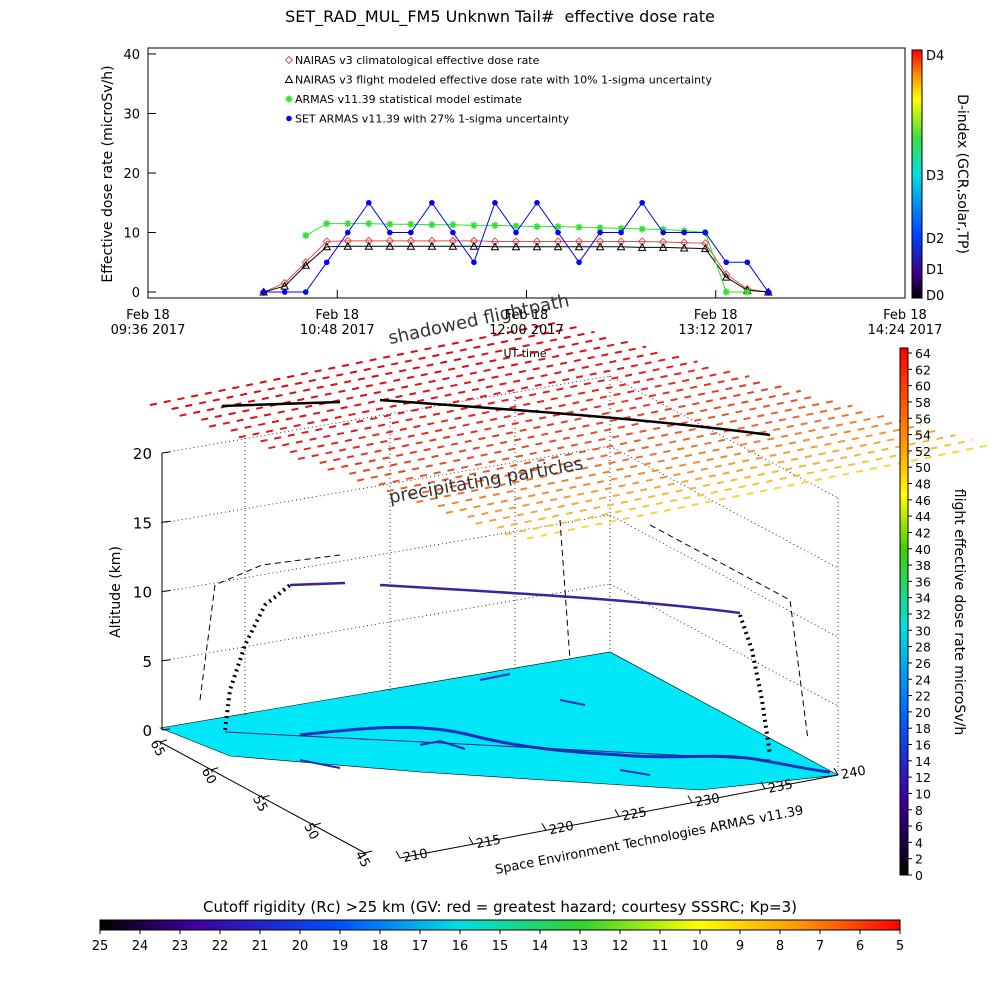  What do you see at coordinates (634, 814) in the screenshot?
I see `x-tick-label: 225` at bounding box center [634, 814].